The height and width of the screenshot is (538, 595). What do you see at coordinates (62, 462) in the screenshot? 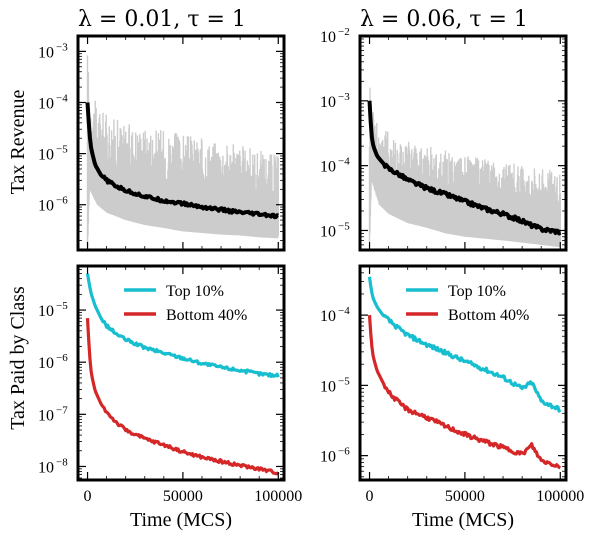
I see `y-tick-exponent: −8` at bounding box center [62, 462].